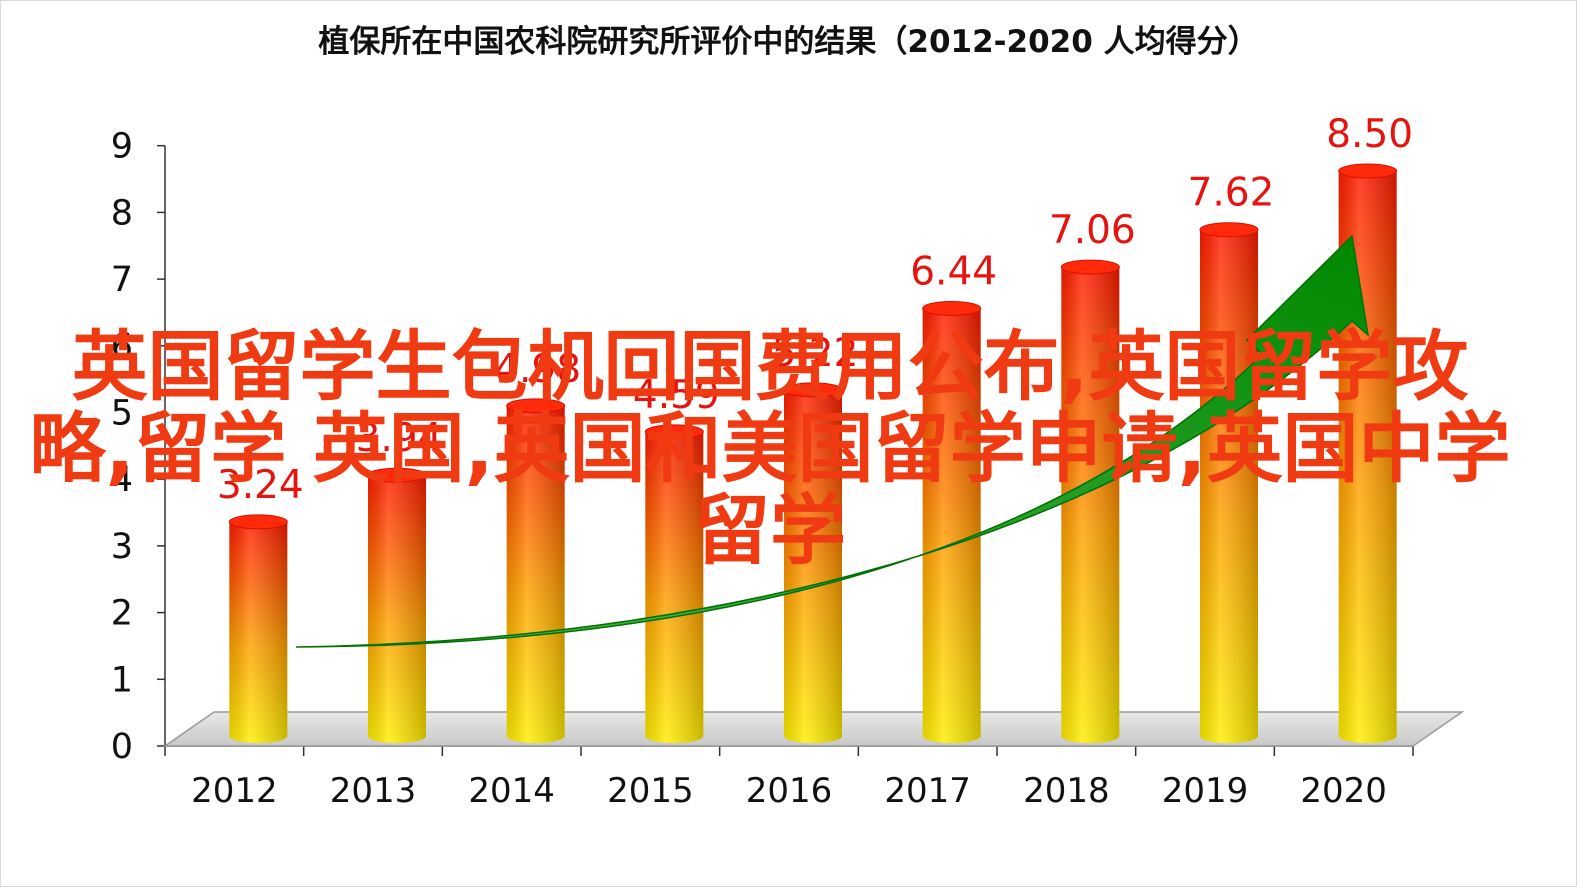  I want to click on x-tick-label: 2017, so click(927, 791).